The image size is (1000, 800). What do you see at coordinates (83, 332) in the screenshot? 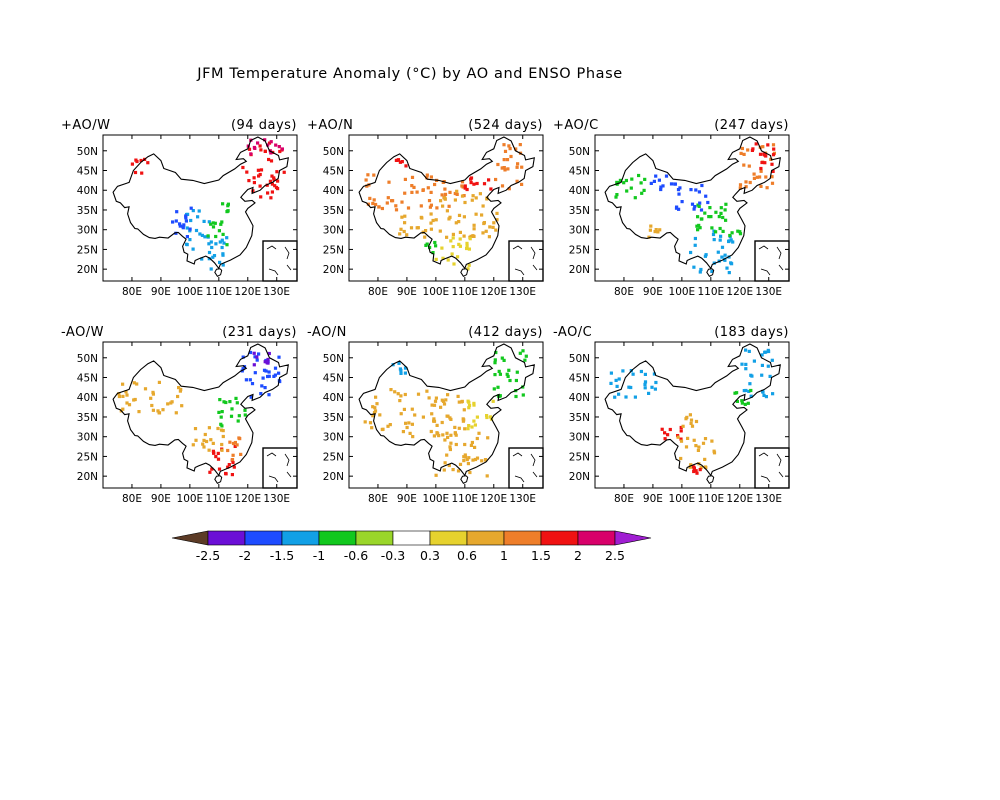
I see `panel-phase-label: -AO/W` at bounding box center [83, 332].